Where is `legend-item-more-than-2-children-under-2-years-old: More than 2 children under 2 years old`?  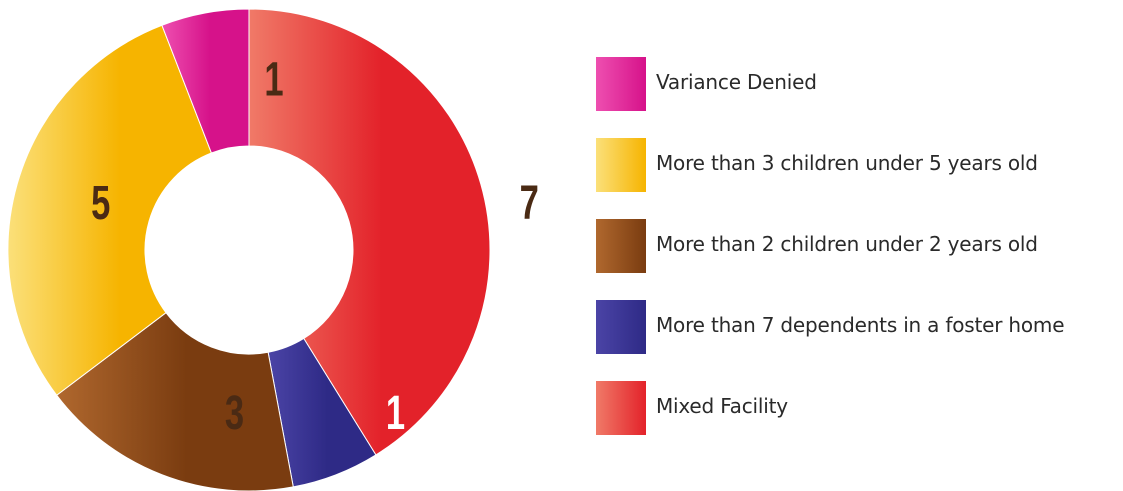 legend-item-more-than-2-children-under-2-years-old: More than 2 children under 2 years old is located at coordinates (858, 246).